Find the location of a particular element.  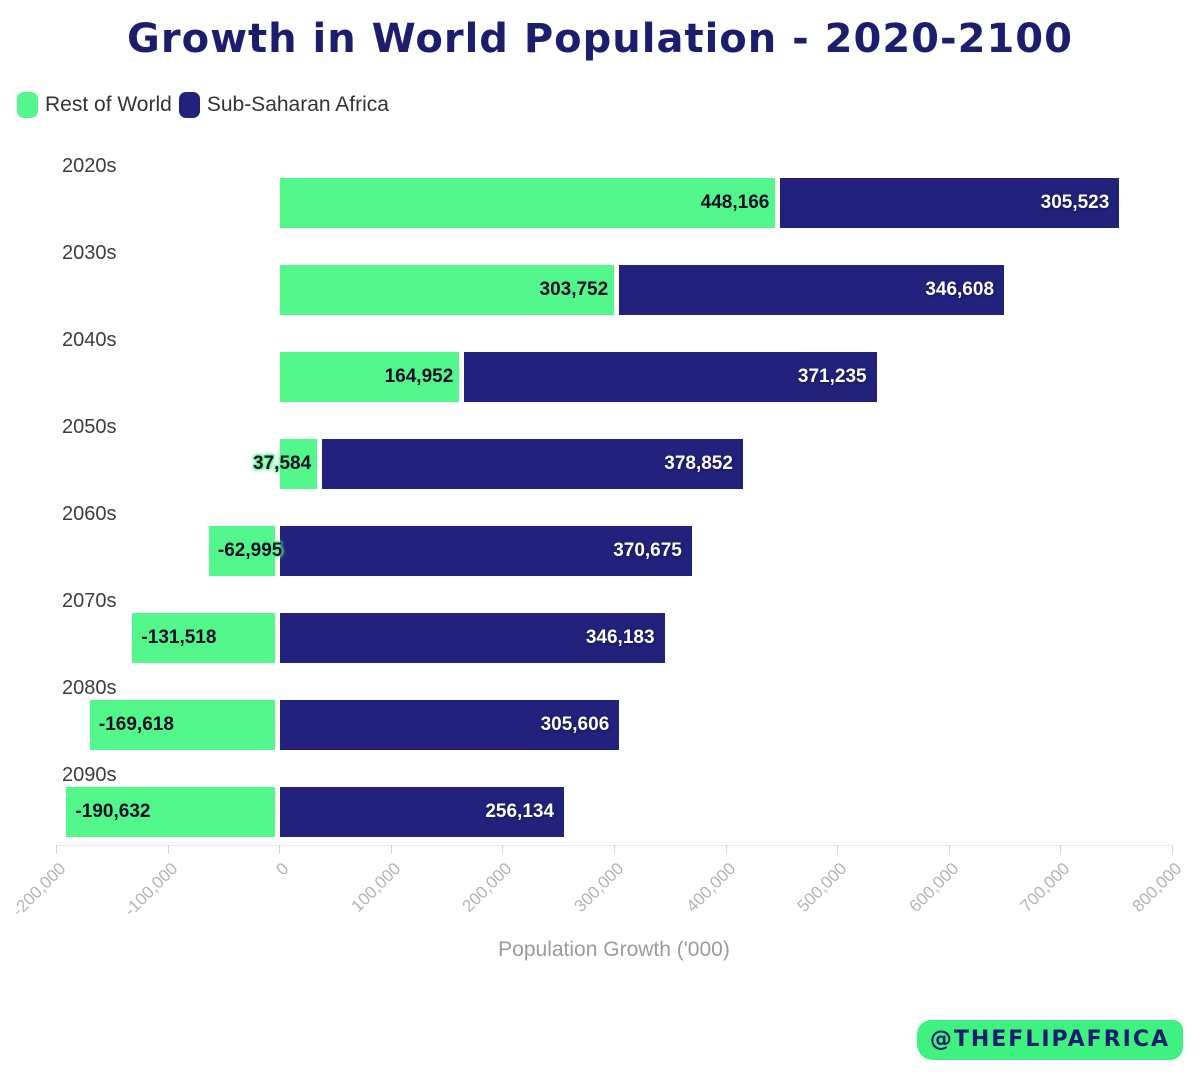

legend-label-sub-saharan-africa: Sub-Saharan Africa is located at coordinates (297, 104).